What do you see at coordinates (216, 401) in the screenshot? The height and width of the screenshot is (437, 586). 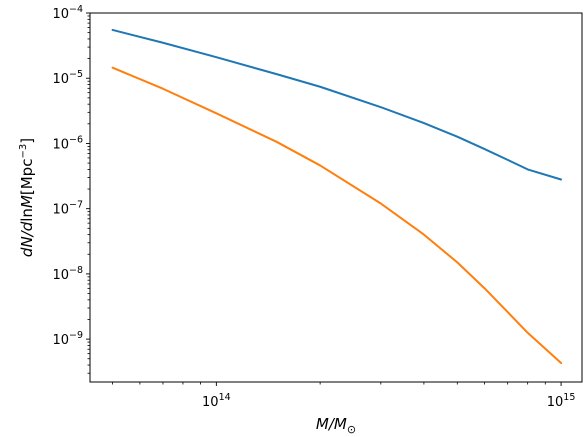 I see `x-tick-label: 1014` at bounding box center [216, 401].